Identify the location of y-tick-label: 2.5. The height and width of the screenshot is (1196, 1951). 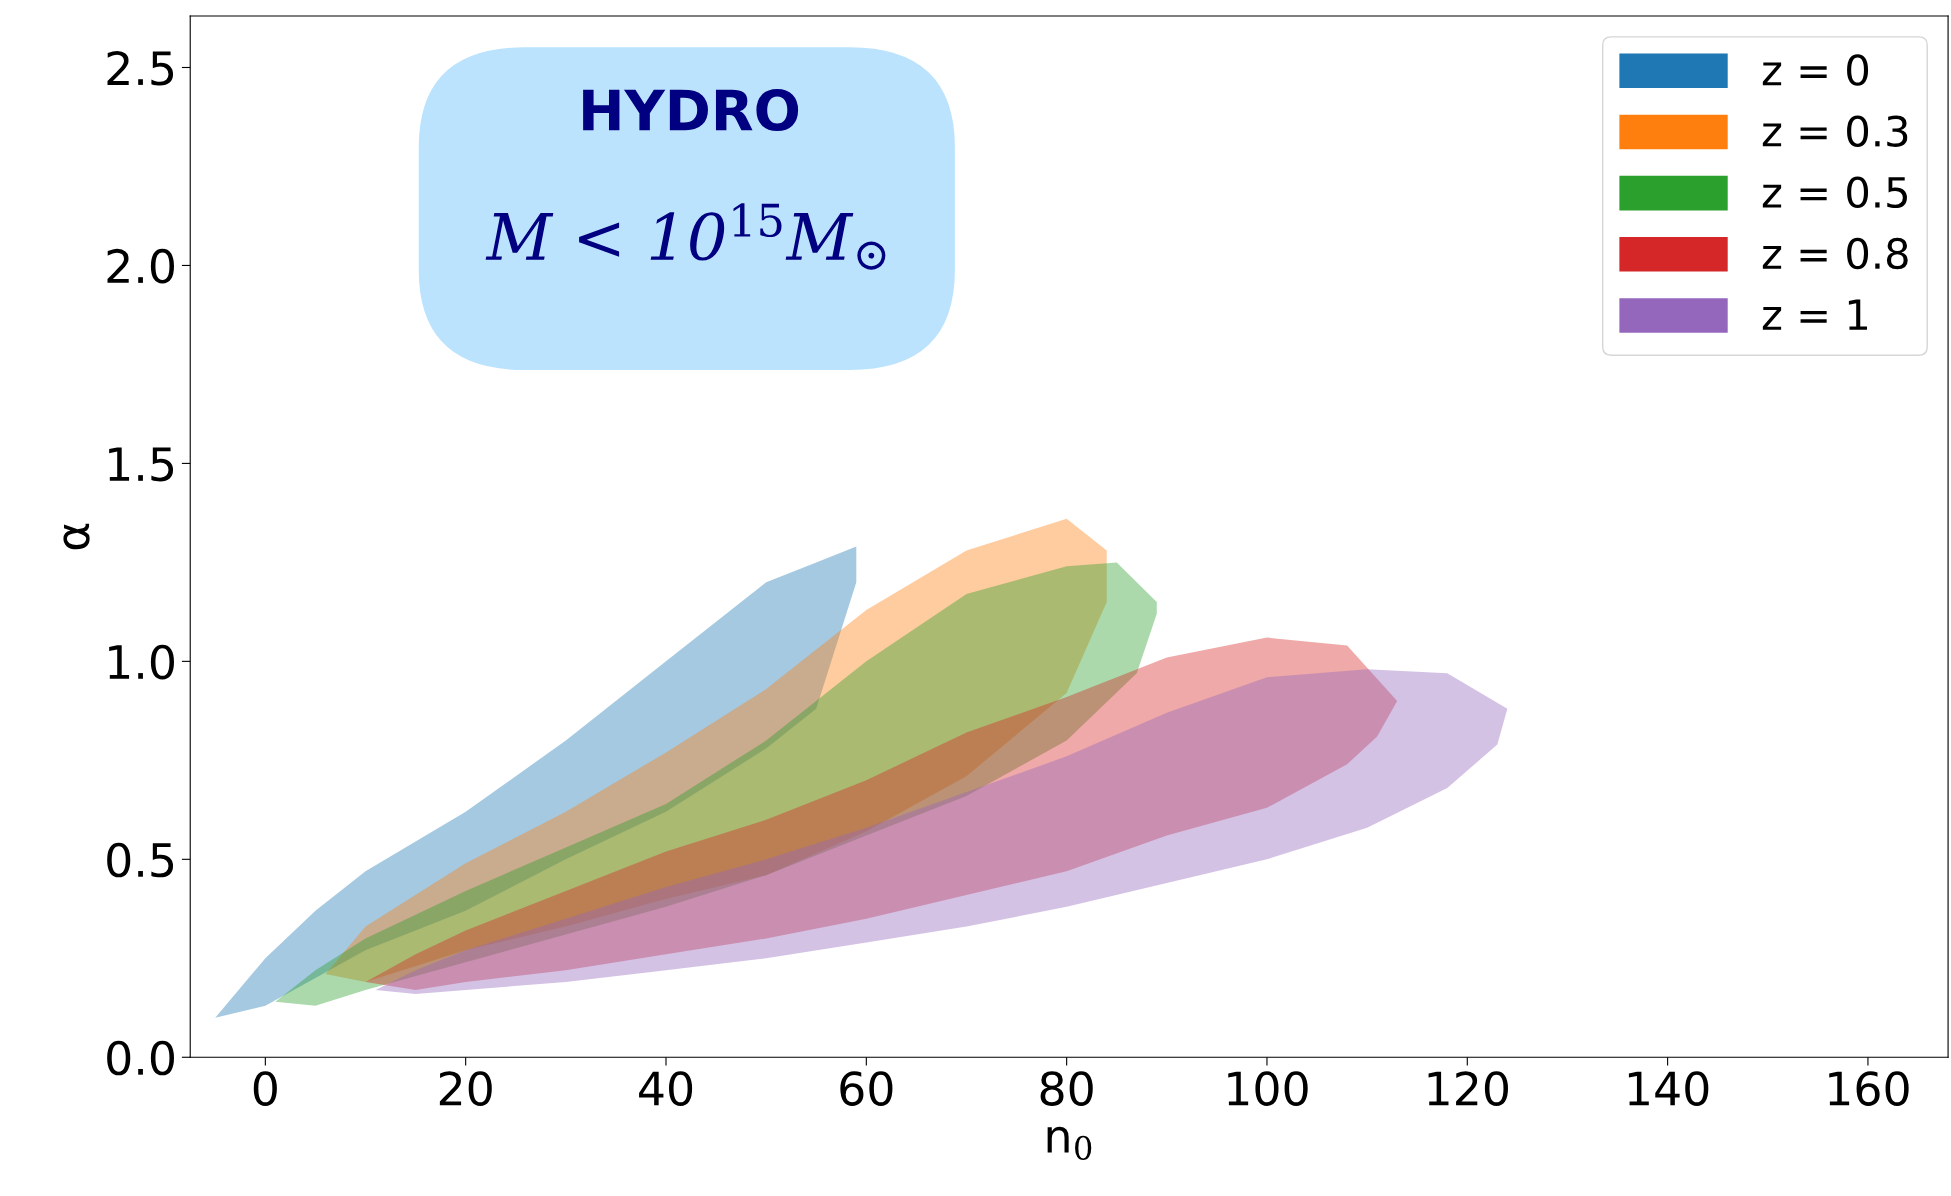
(140, 68).